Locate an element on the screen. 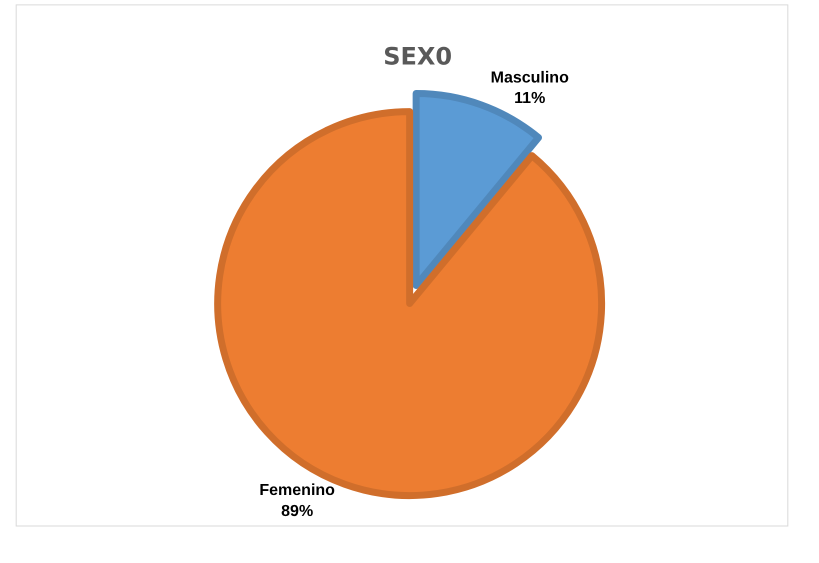 Image resolution: width=819 pixels, height=563 pixels. slice-label: Femenino is located at coordinates (297, 490).